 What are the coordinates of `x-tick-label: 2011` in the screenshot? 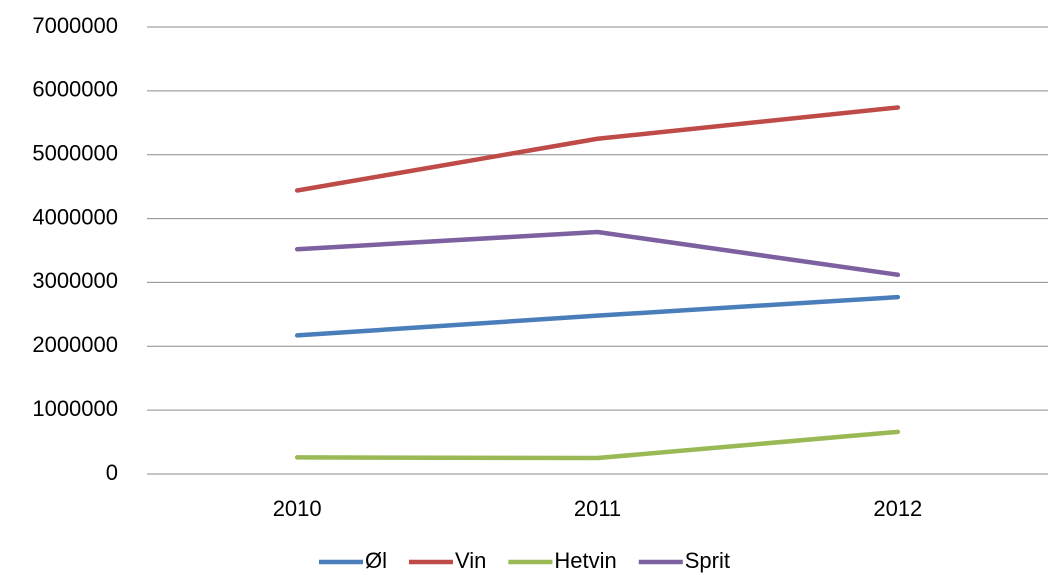 It's located at (597, 508).